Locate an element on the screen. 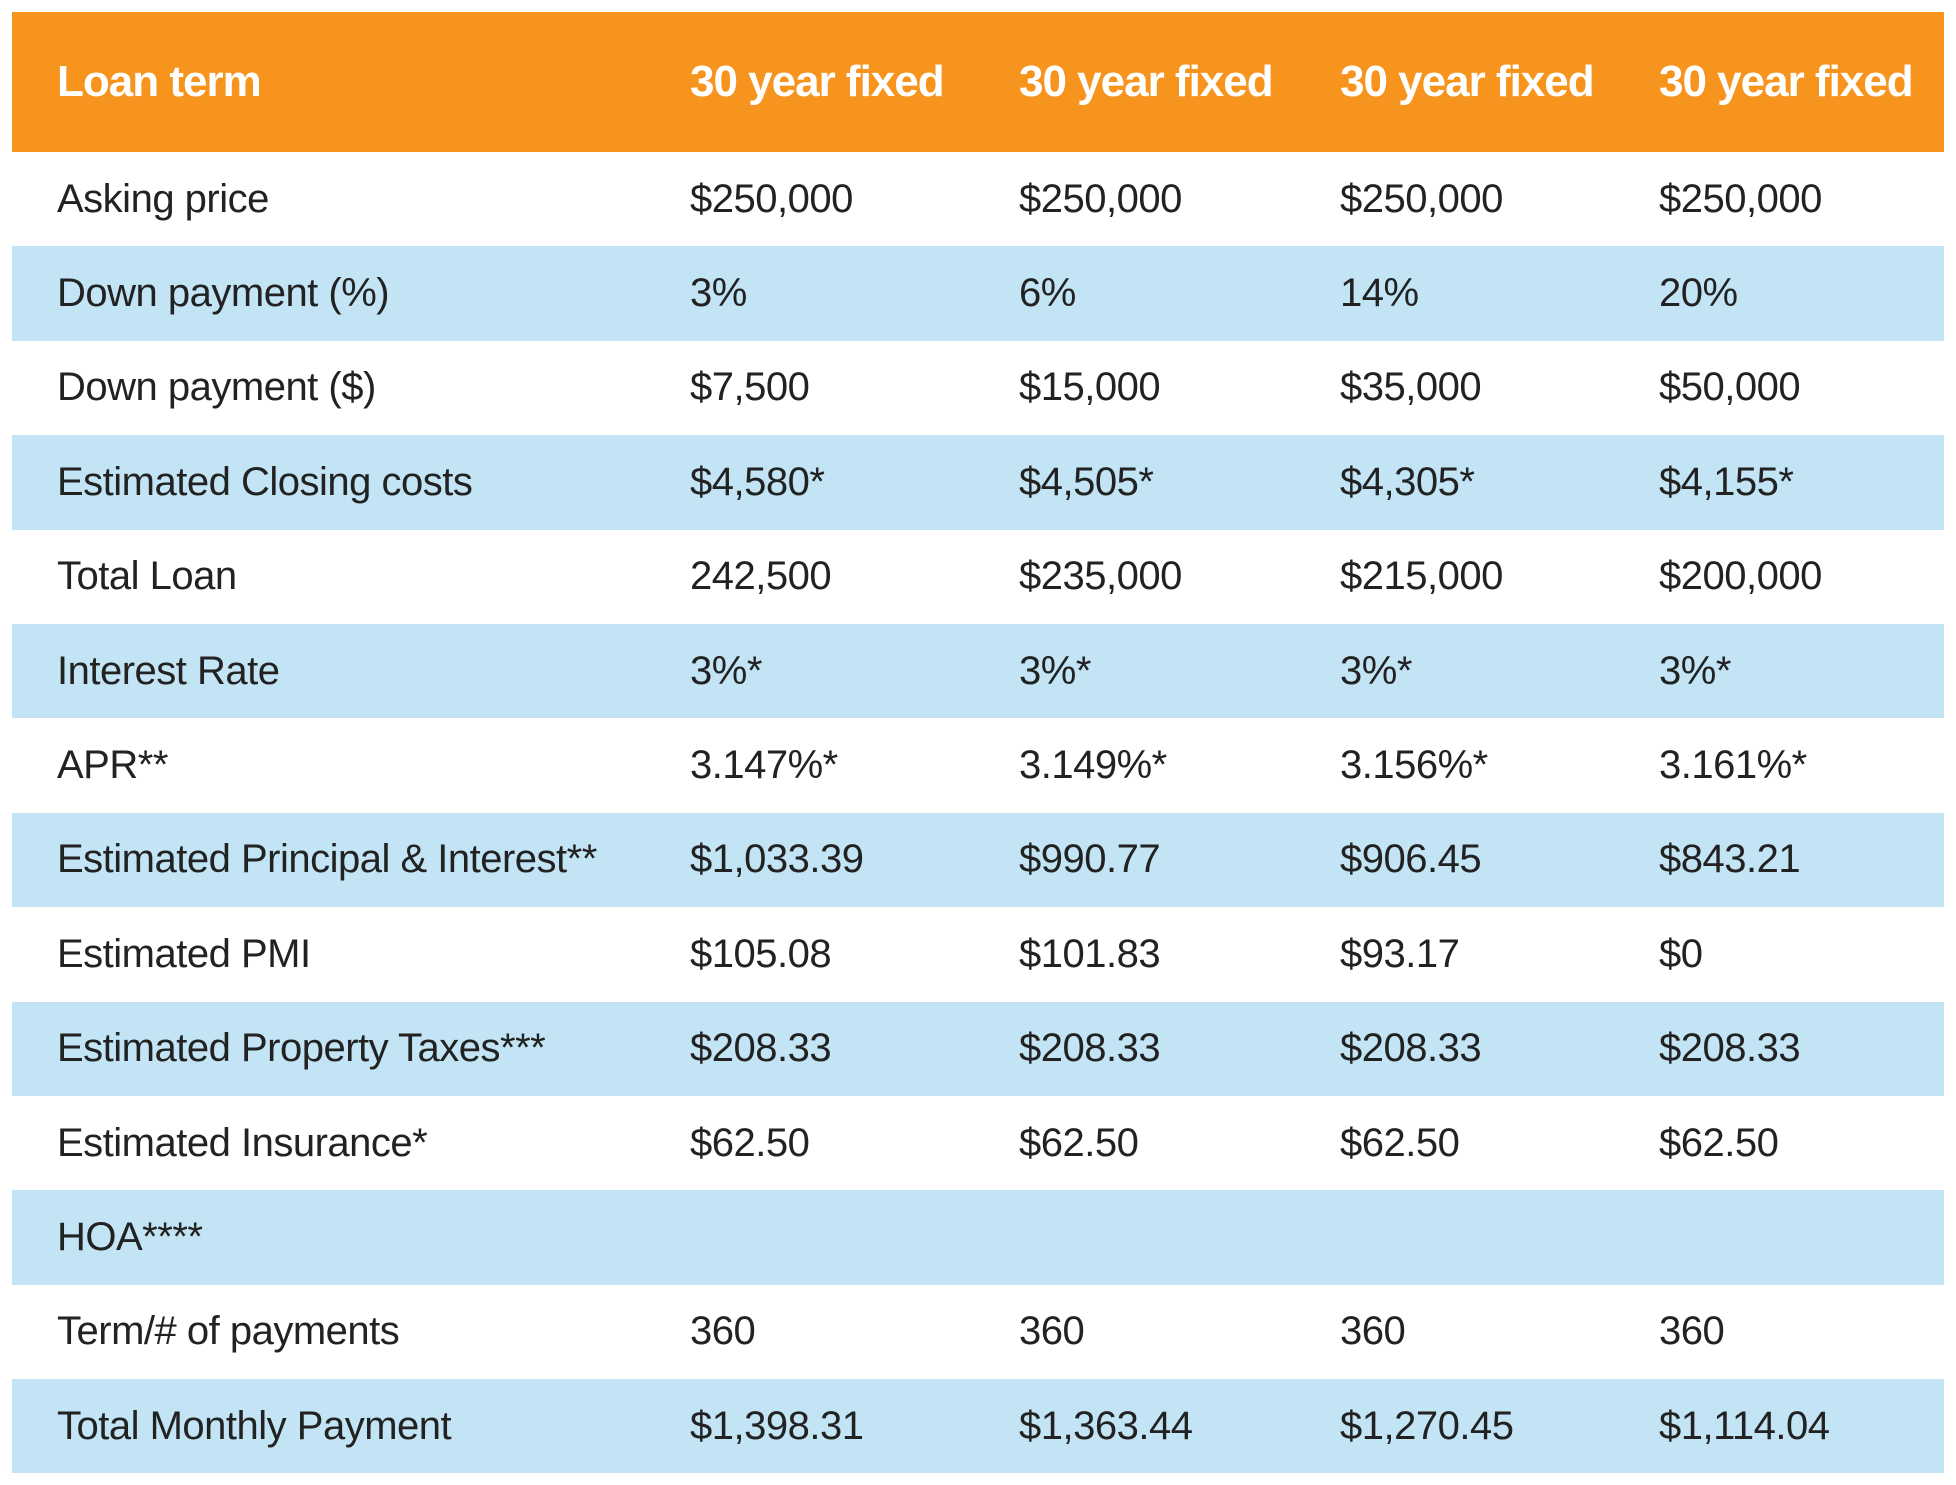  table-row: Term/# of payments 360 360 360 360 is located at coordinates (978, 1332).